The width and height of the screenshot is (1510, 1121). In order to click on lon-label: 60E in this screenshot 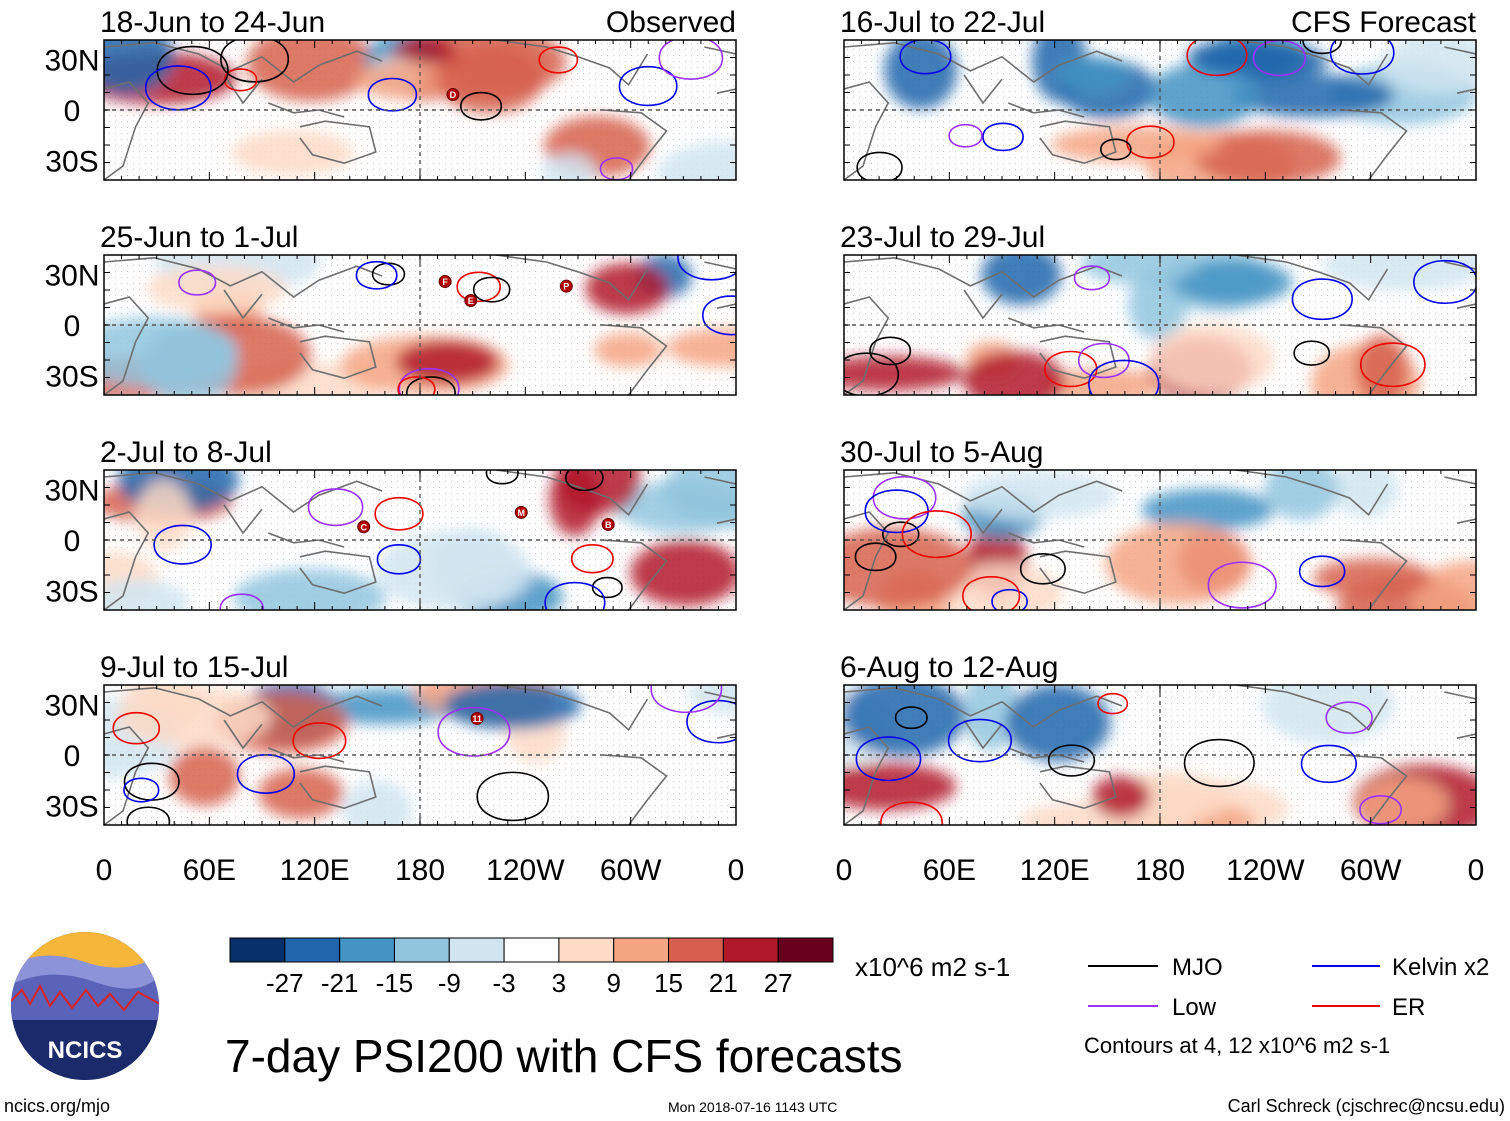, I will do `click(949, 870)`.